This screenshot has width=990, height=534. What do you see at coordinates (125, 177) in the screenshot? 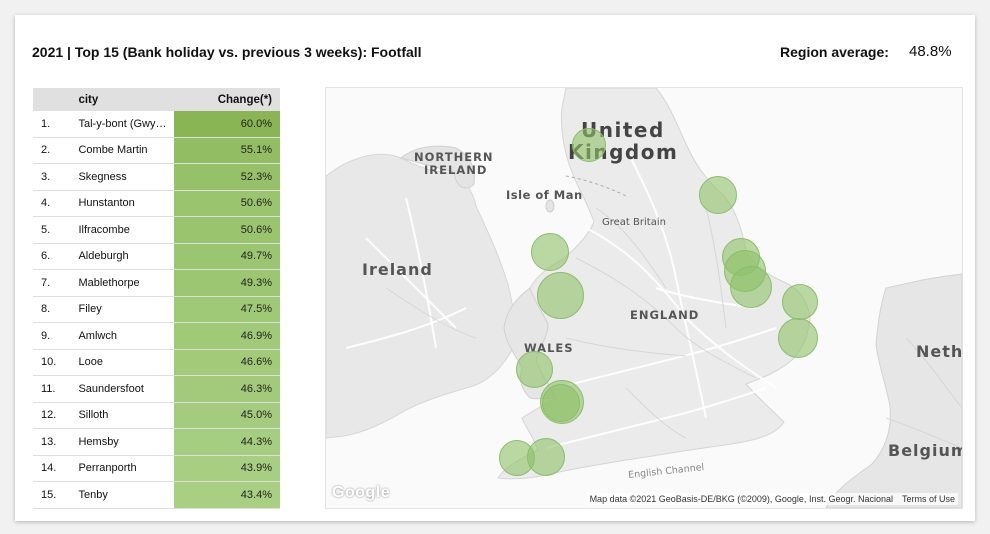
I see `row-city: Skegness` at bounding box center [125, 177].